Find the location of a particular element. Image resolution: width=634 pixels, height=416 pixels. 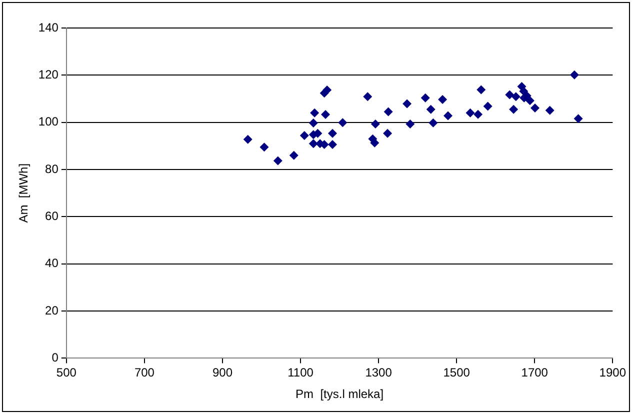

x-tick-label: 500 is located at coordinates (66, 373).